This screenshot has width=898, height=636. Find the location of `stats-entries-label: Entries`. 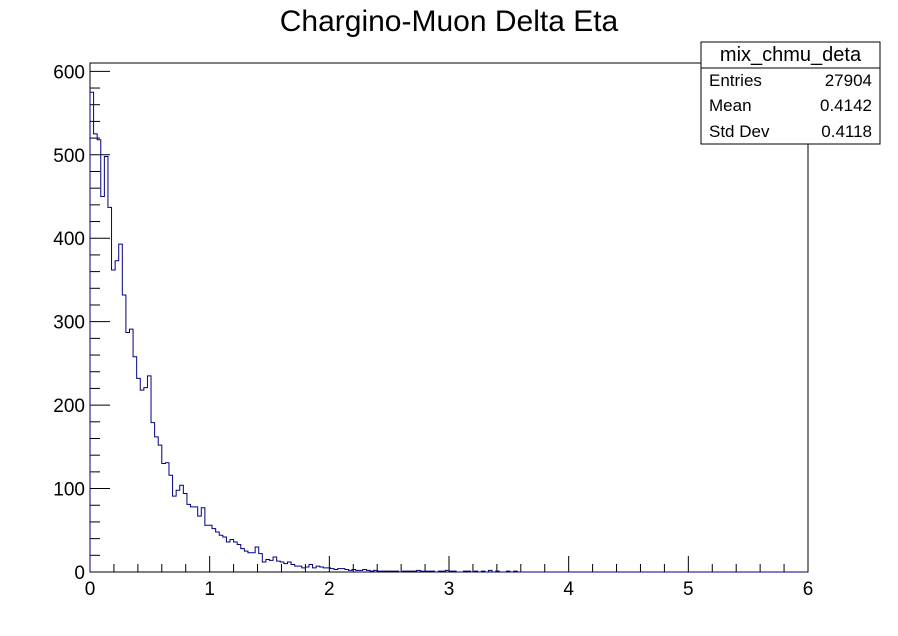

stats-entries-label: Entries is located at coordinates (735, 80).